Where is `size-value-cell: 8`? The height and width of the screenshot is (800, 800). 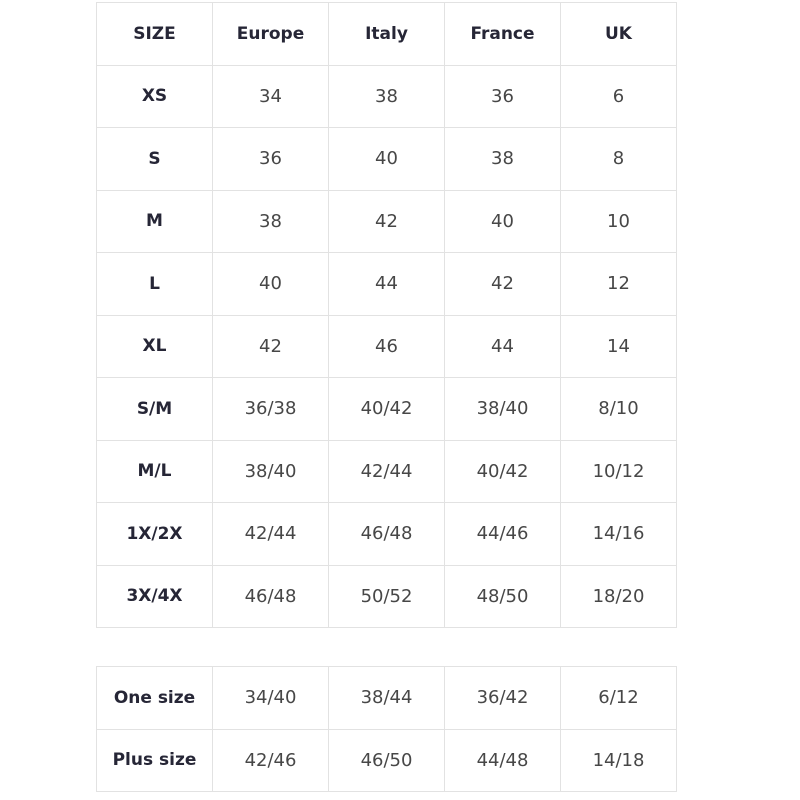 size-value-cell: 8 is located at coordinates (618, 159).